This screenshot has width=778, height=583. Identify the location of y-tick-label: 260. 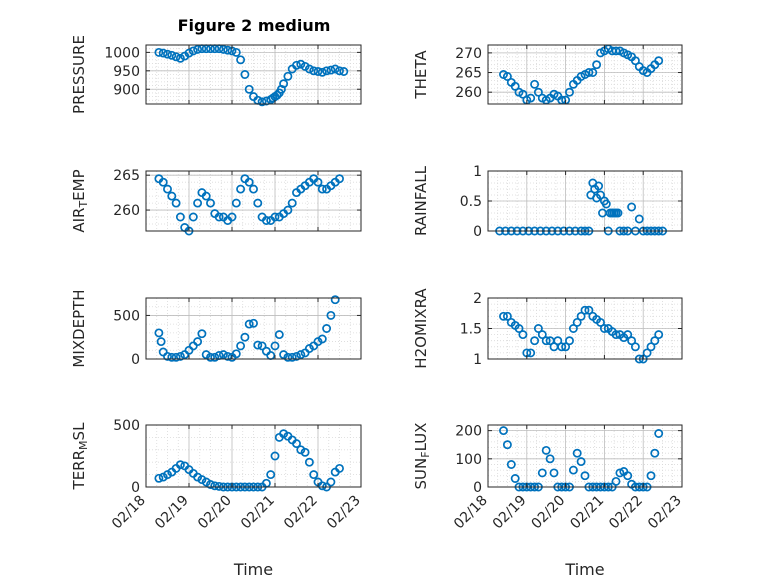
(468, 93).